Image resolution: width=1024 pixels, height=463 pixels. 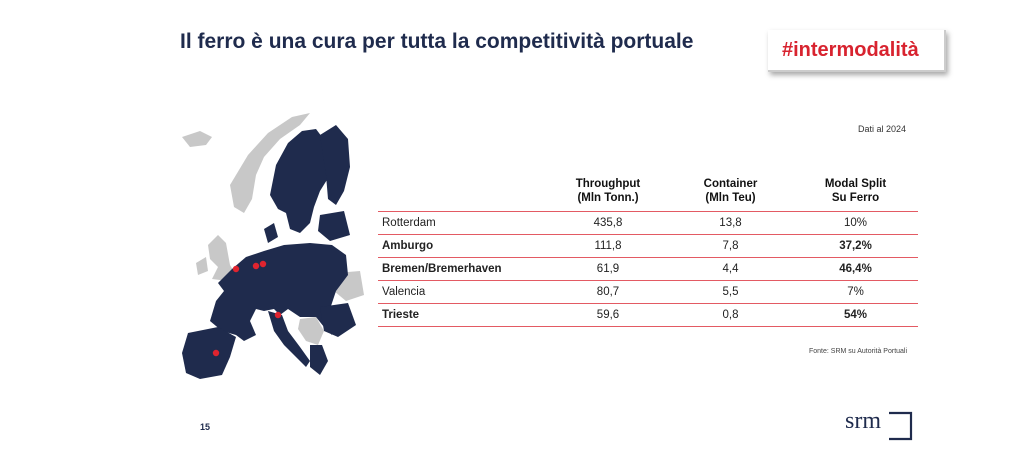 What do you see at coordinates (882, 425) in the screenshot?
I see `srm-logo: srm` at bounding box center [882, 425].